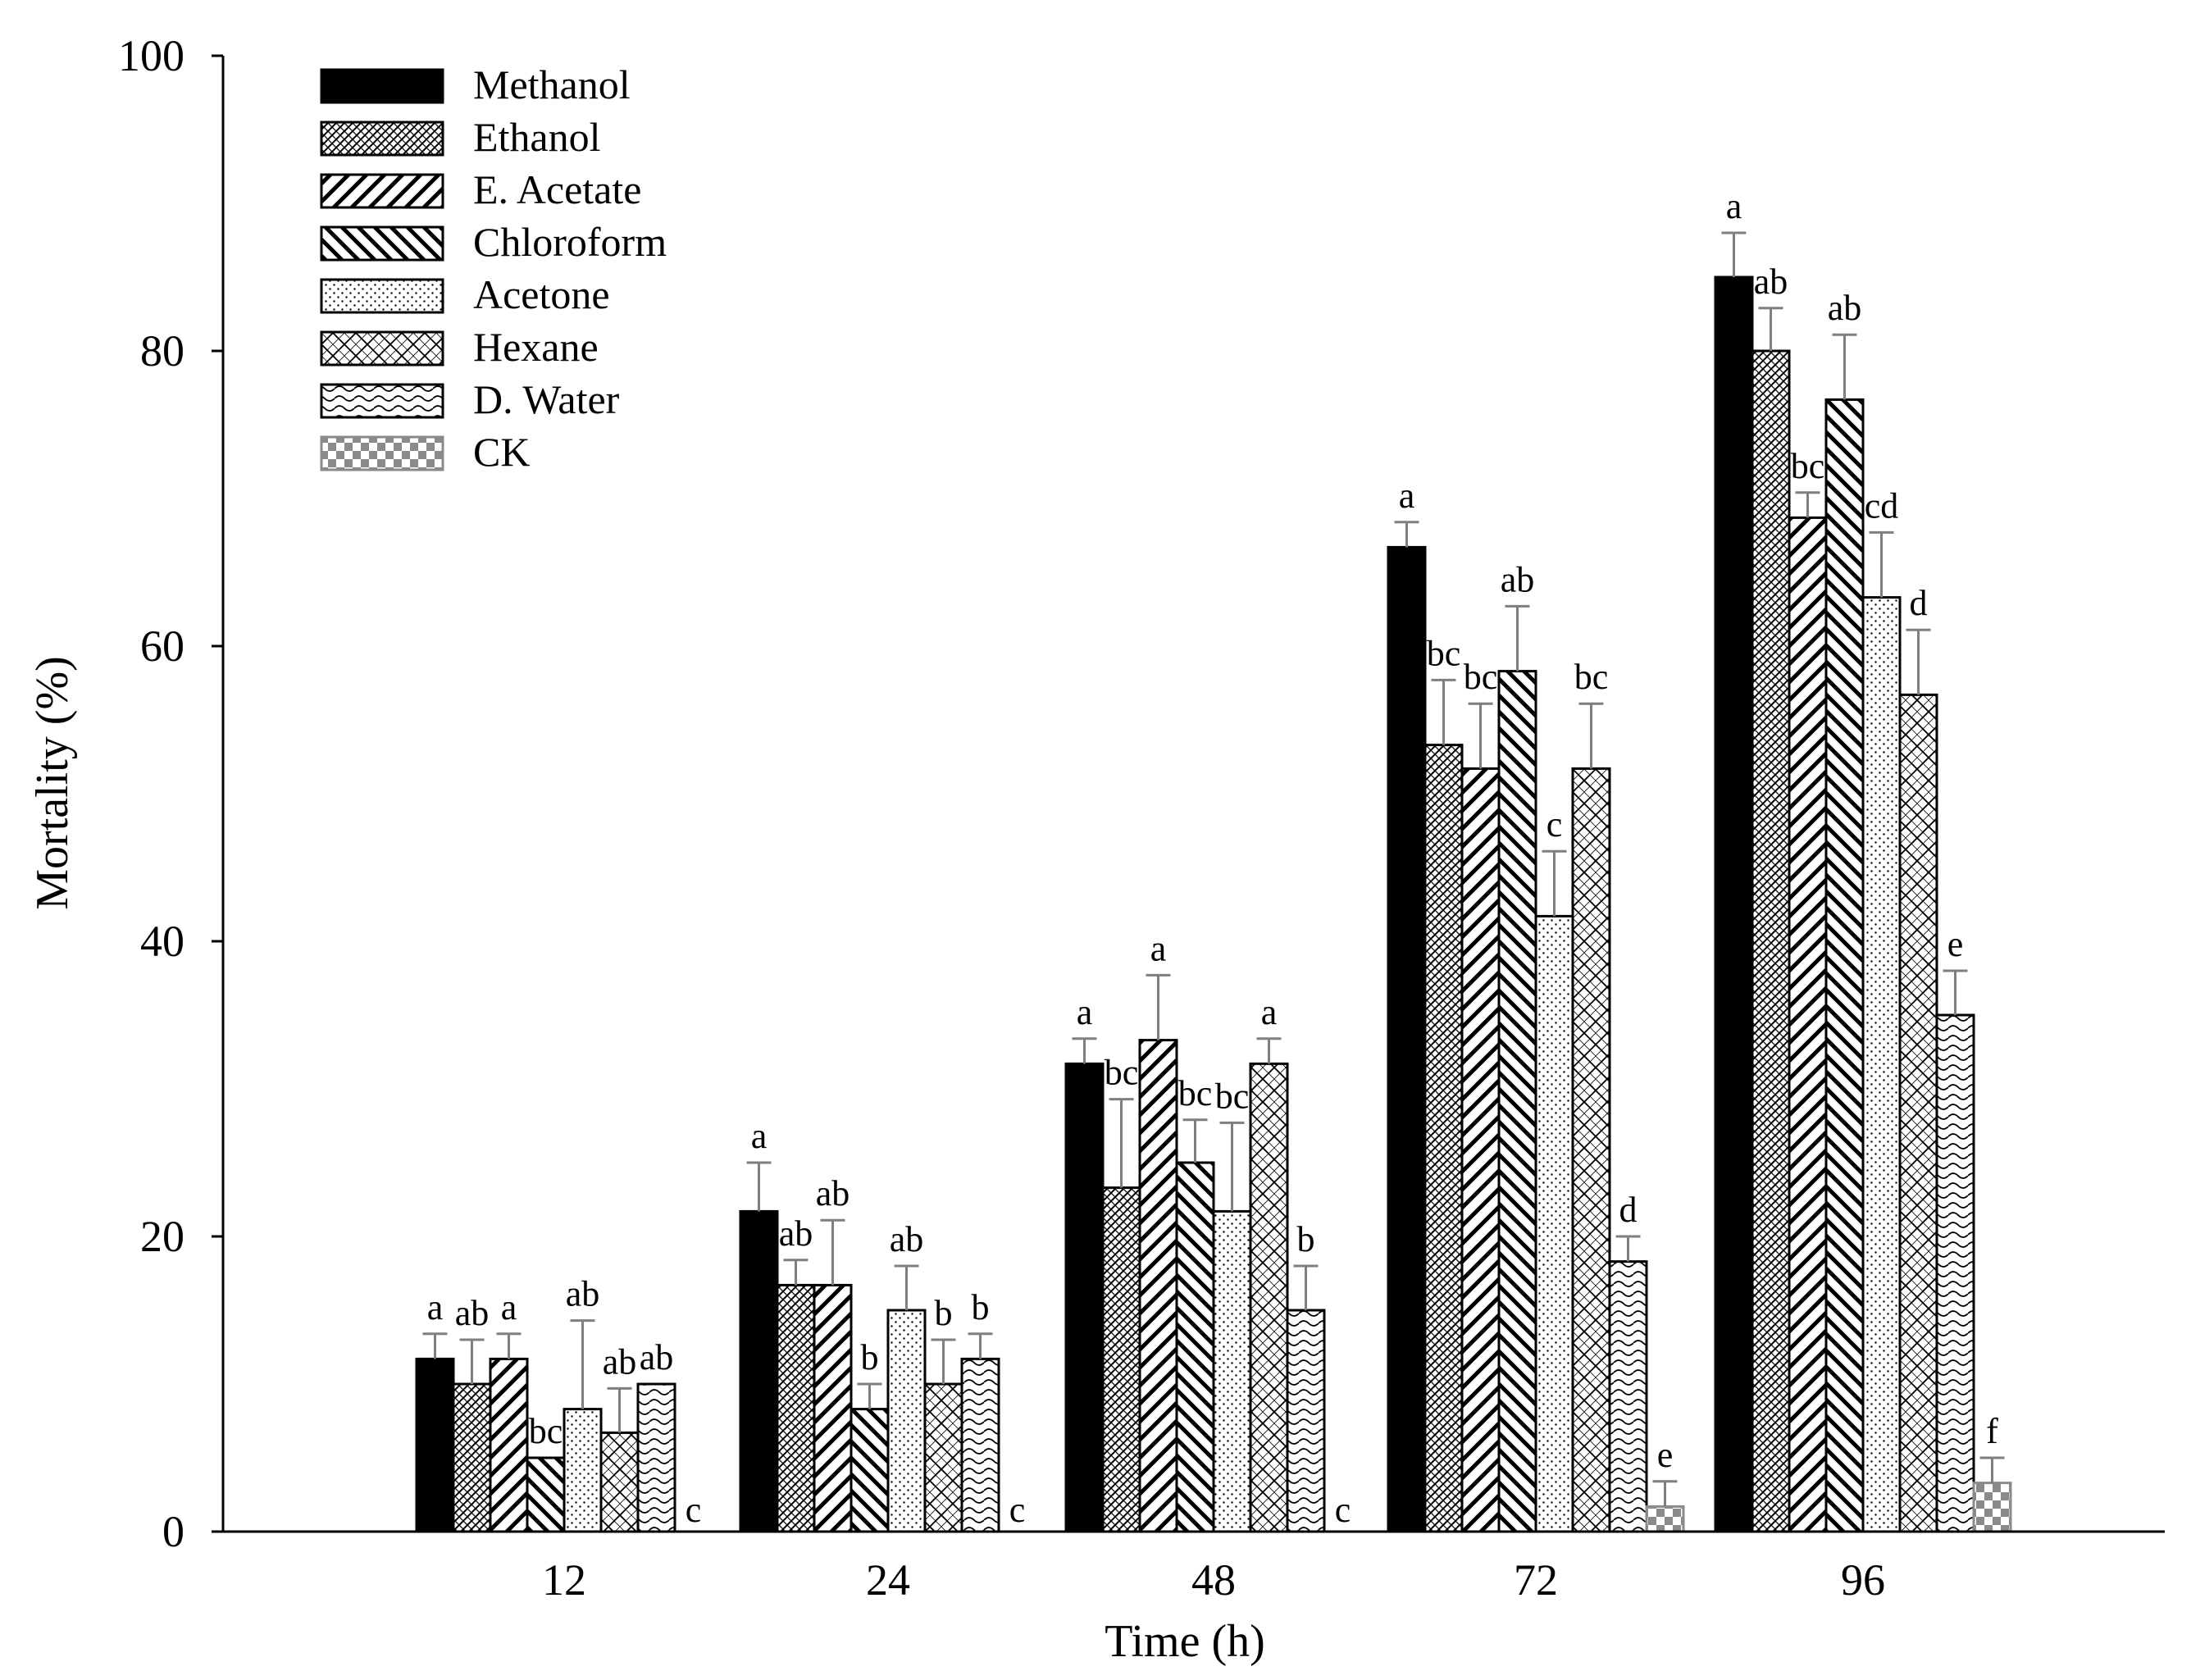 The width and height of the screenshot is (2191, 1680). What do you see at coordinates (472, 1458) in the screenshot?
I see `bar-ethanol-12h` at bounding box center [472, 1458].